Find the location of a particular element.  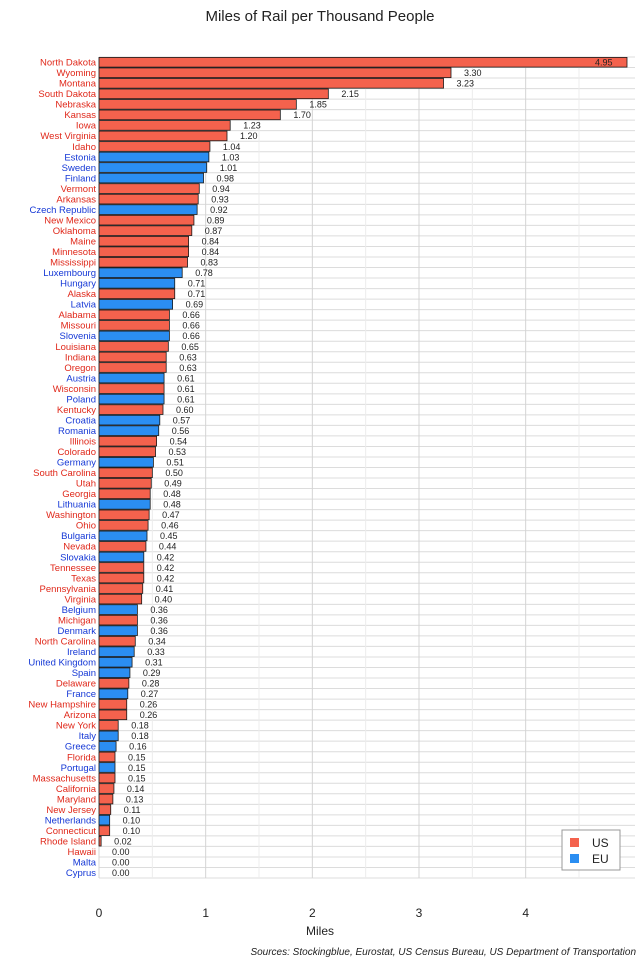

bar-bulgaria is located at coordinates (123, 536).